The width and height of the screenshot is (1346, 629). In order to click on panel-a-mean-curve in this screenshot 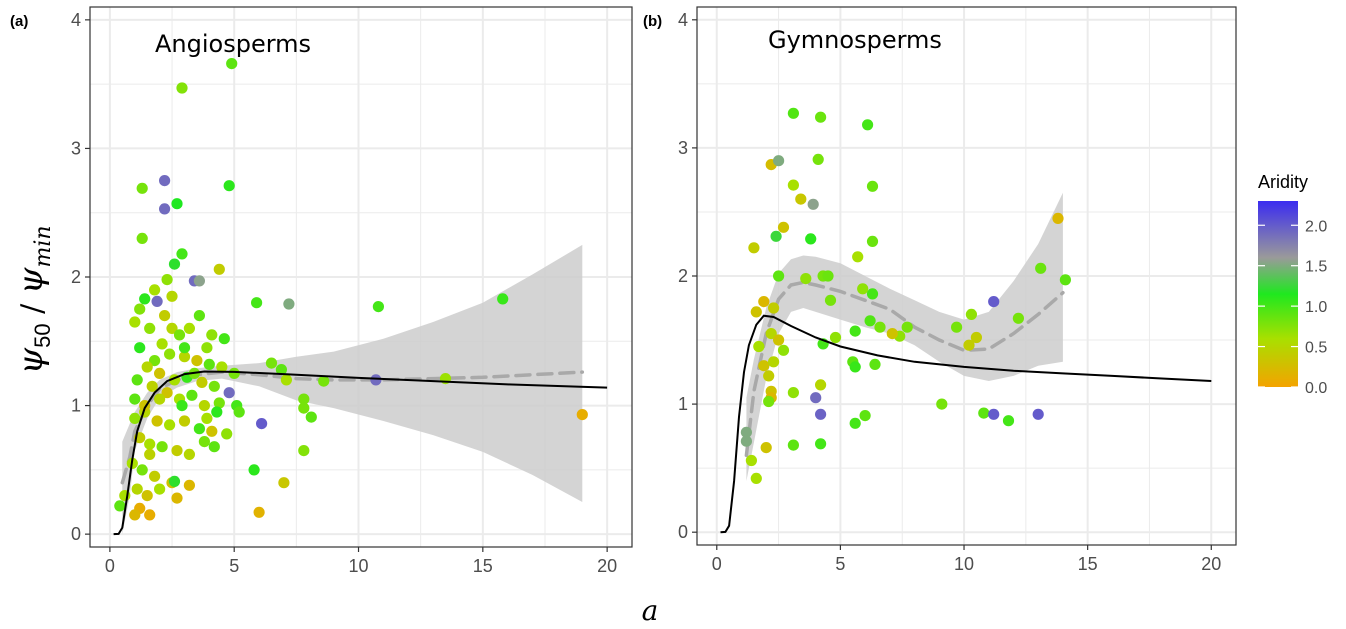, I will do `click(360, 453)`.